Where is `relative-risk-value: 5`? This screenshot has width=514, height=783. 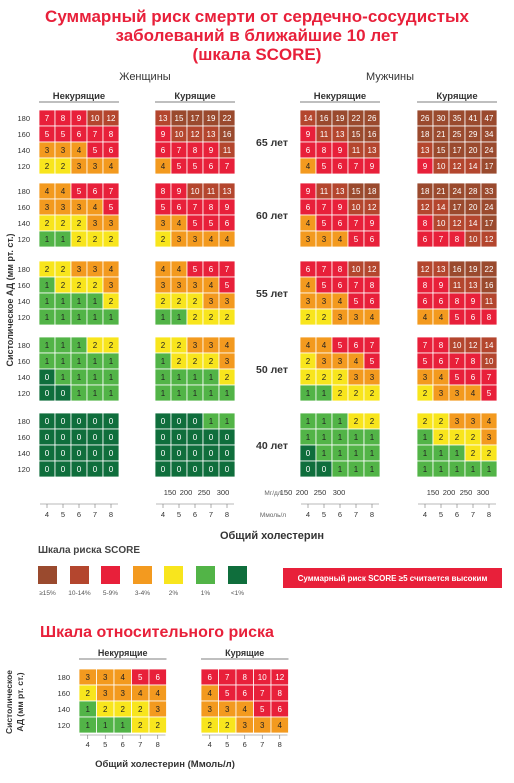 relative-risk-value: 5 is located at coordinates (227, 693).